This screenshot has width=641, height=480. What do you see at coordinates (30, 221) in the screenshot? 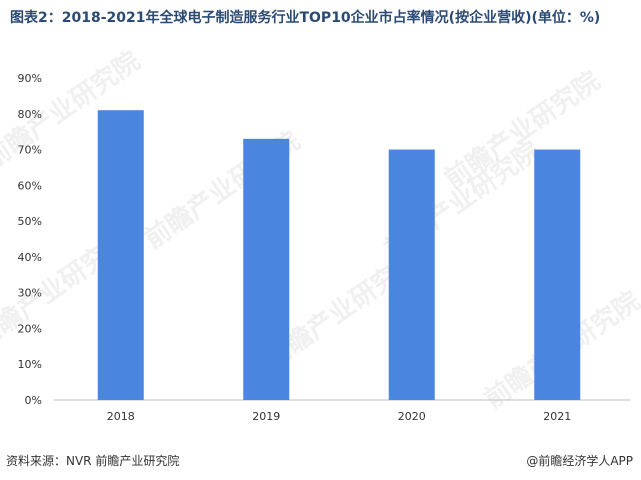
I see `y-tick-label: 50%` at bounding box center [30, 221].